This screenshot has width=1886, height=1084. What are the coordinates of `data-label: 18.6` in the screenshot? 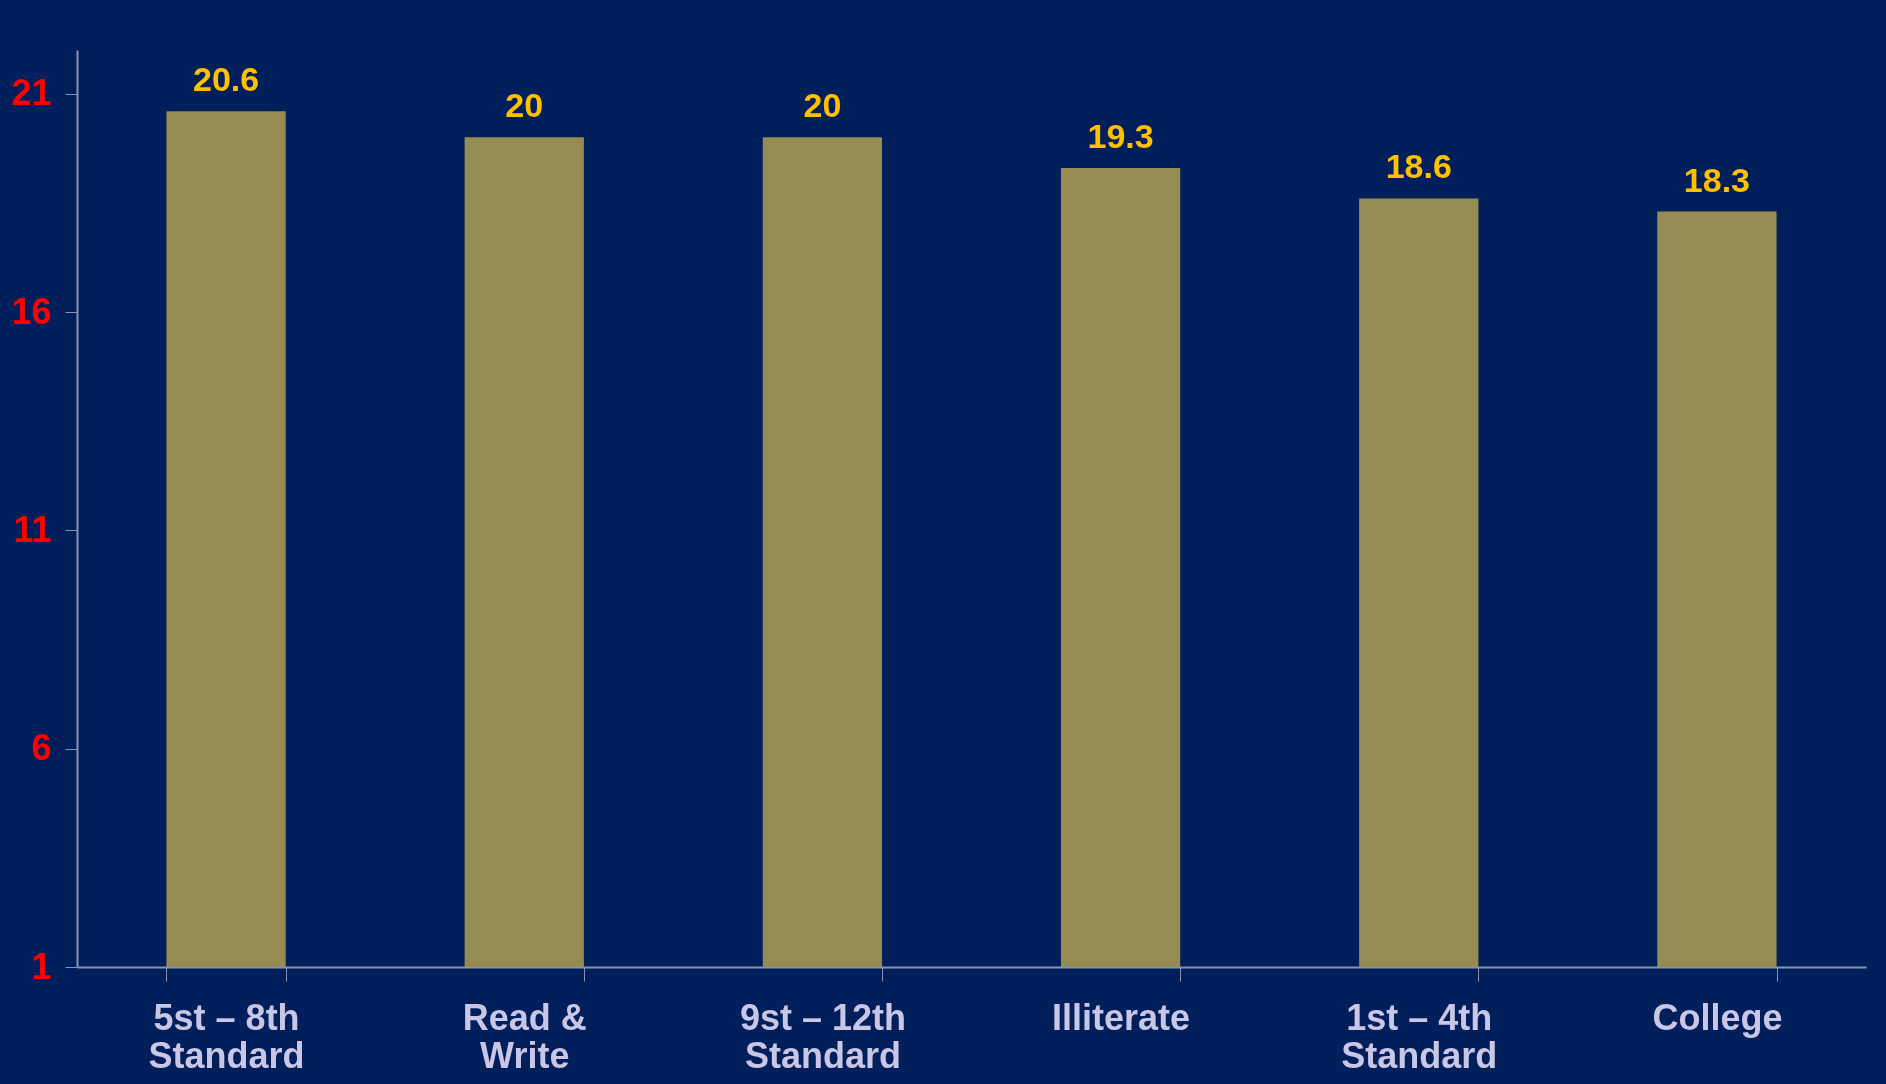 It's located at (1418, 166).